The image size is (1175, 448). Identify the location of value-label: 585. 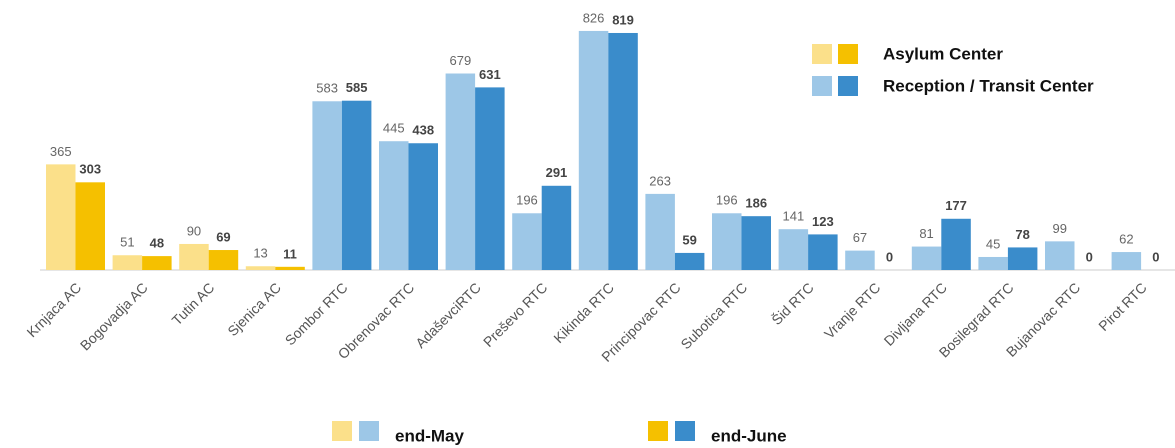
(357, 87).